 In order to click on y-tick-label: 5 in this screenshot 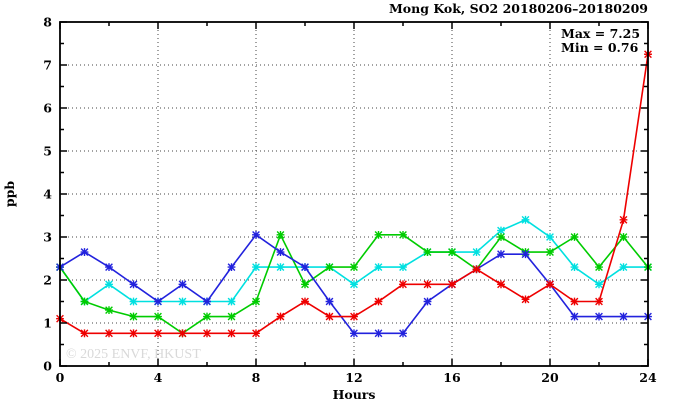, I will do `click(47, 151)`.